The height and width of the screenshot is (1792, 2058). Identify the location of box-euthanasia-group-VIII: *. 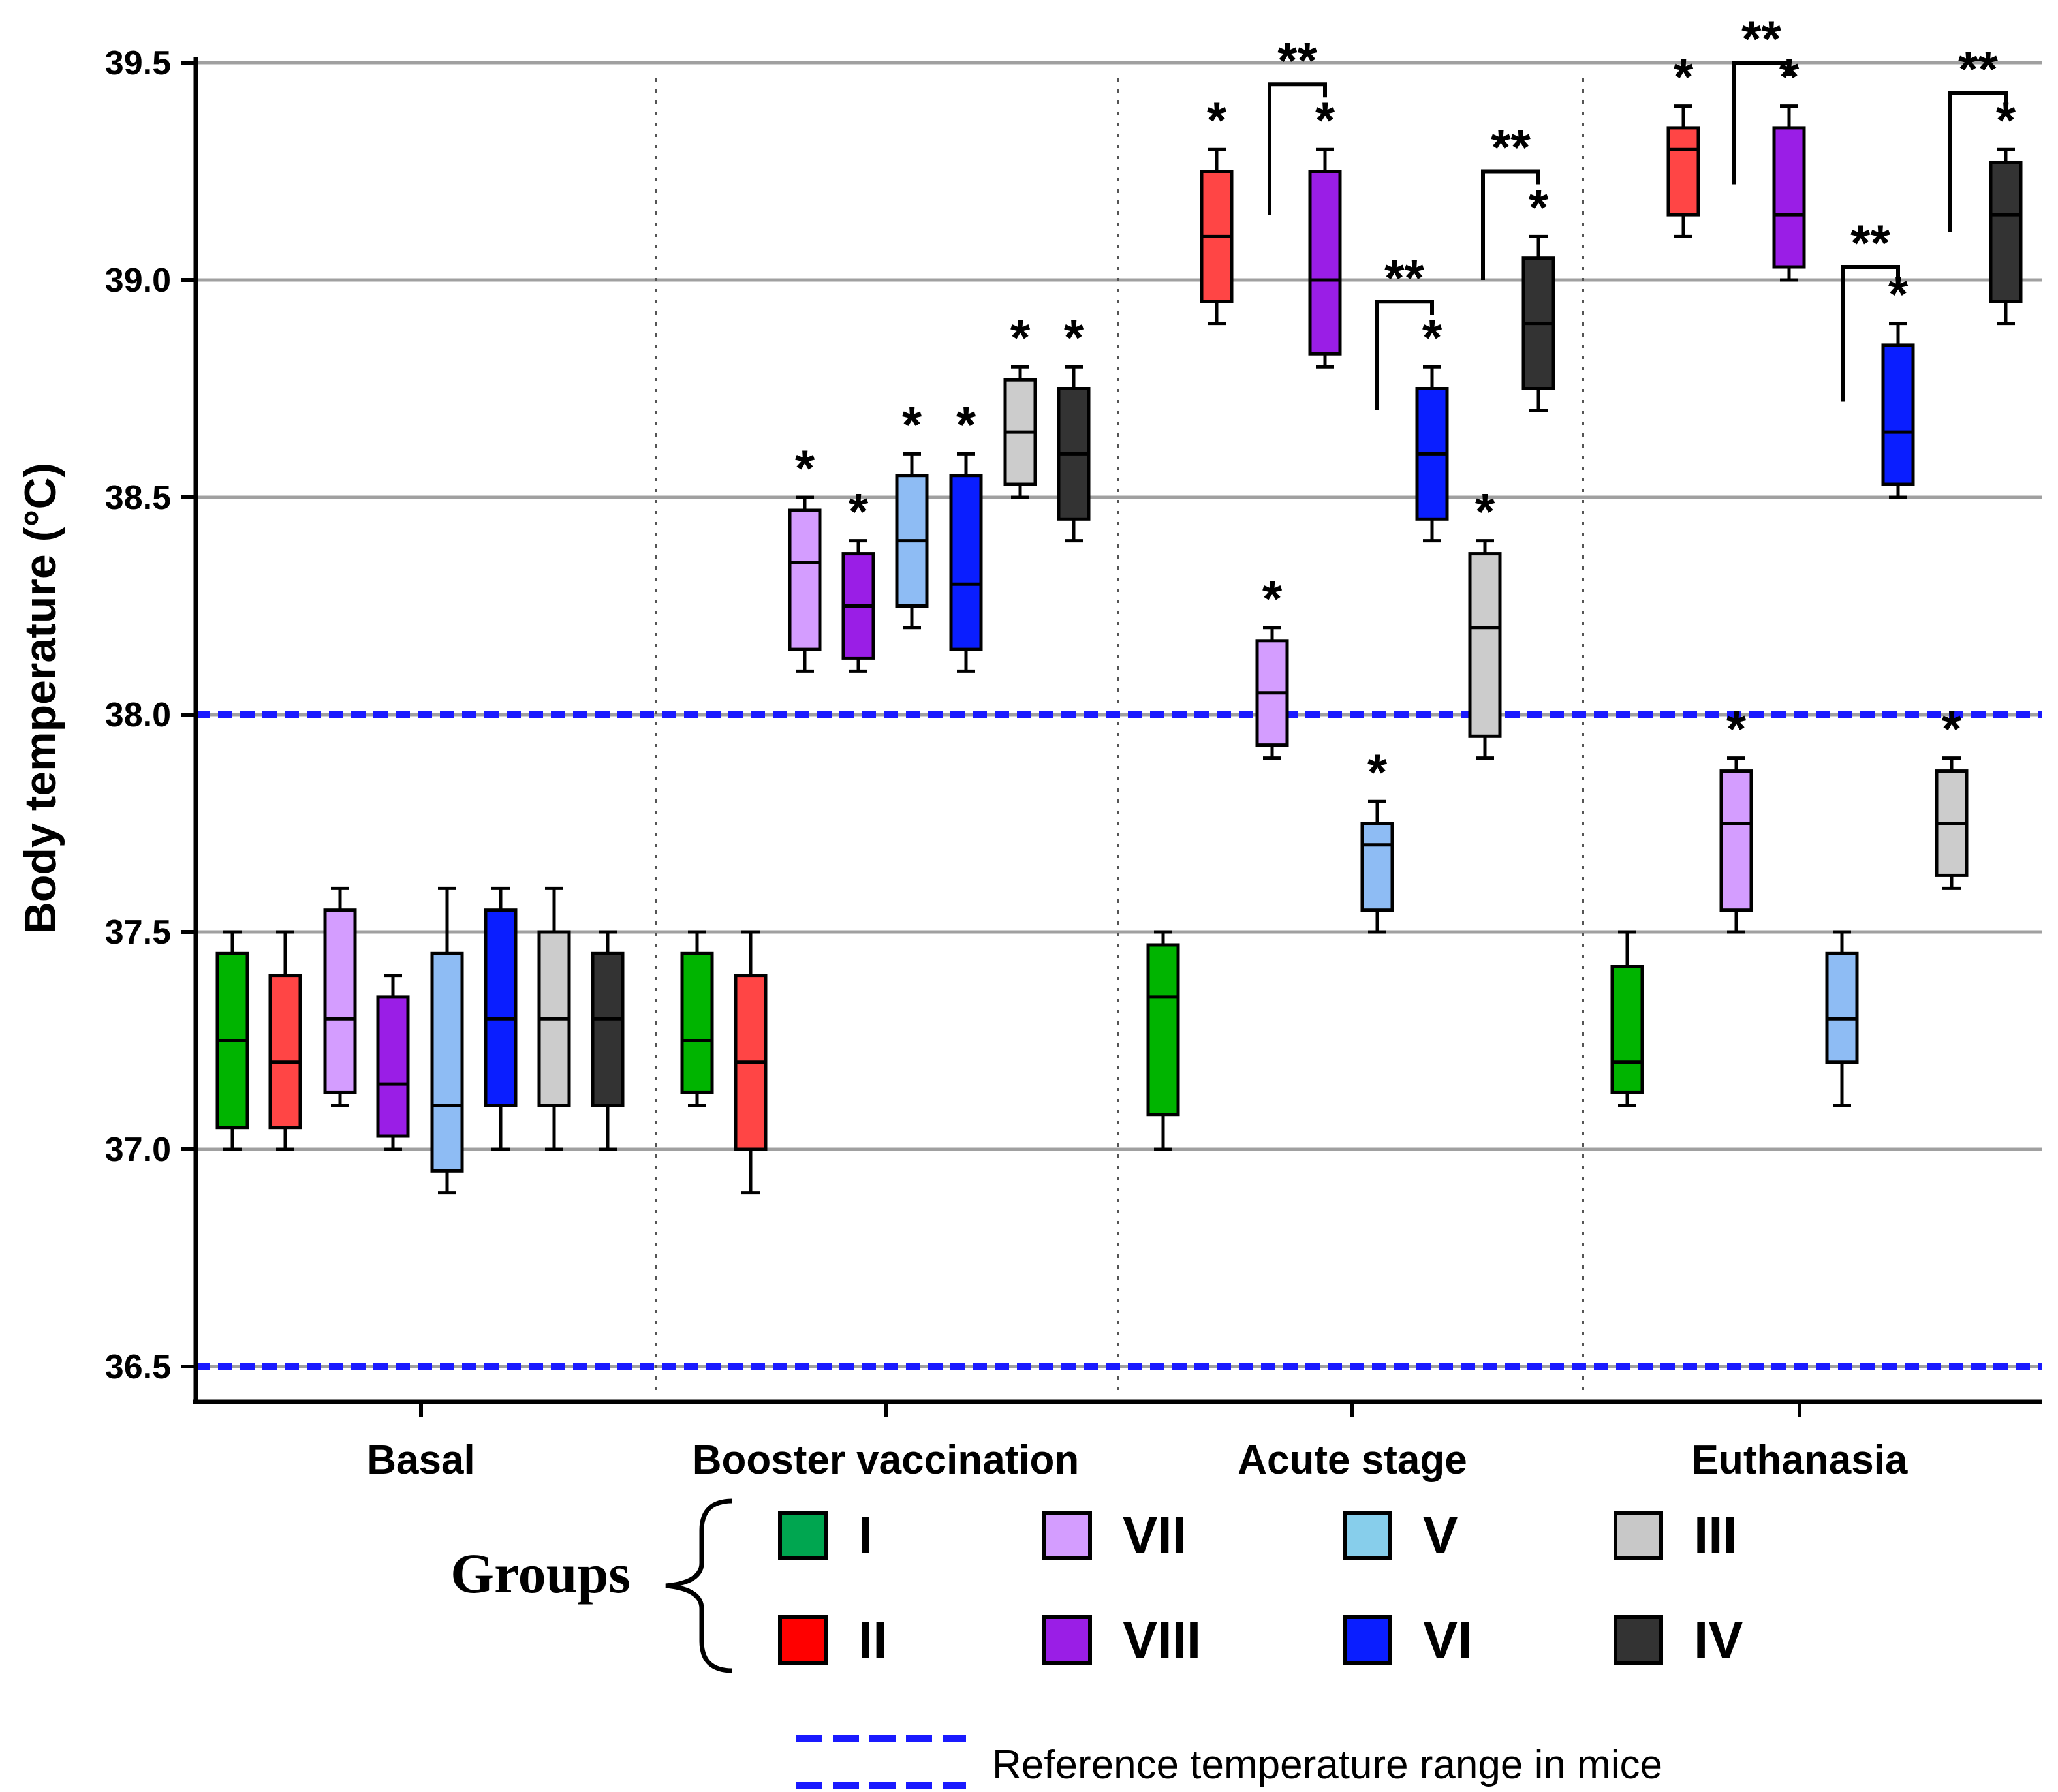
(1789, 165).